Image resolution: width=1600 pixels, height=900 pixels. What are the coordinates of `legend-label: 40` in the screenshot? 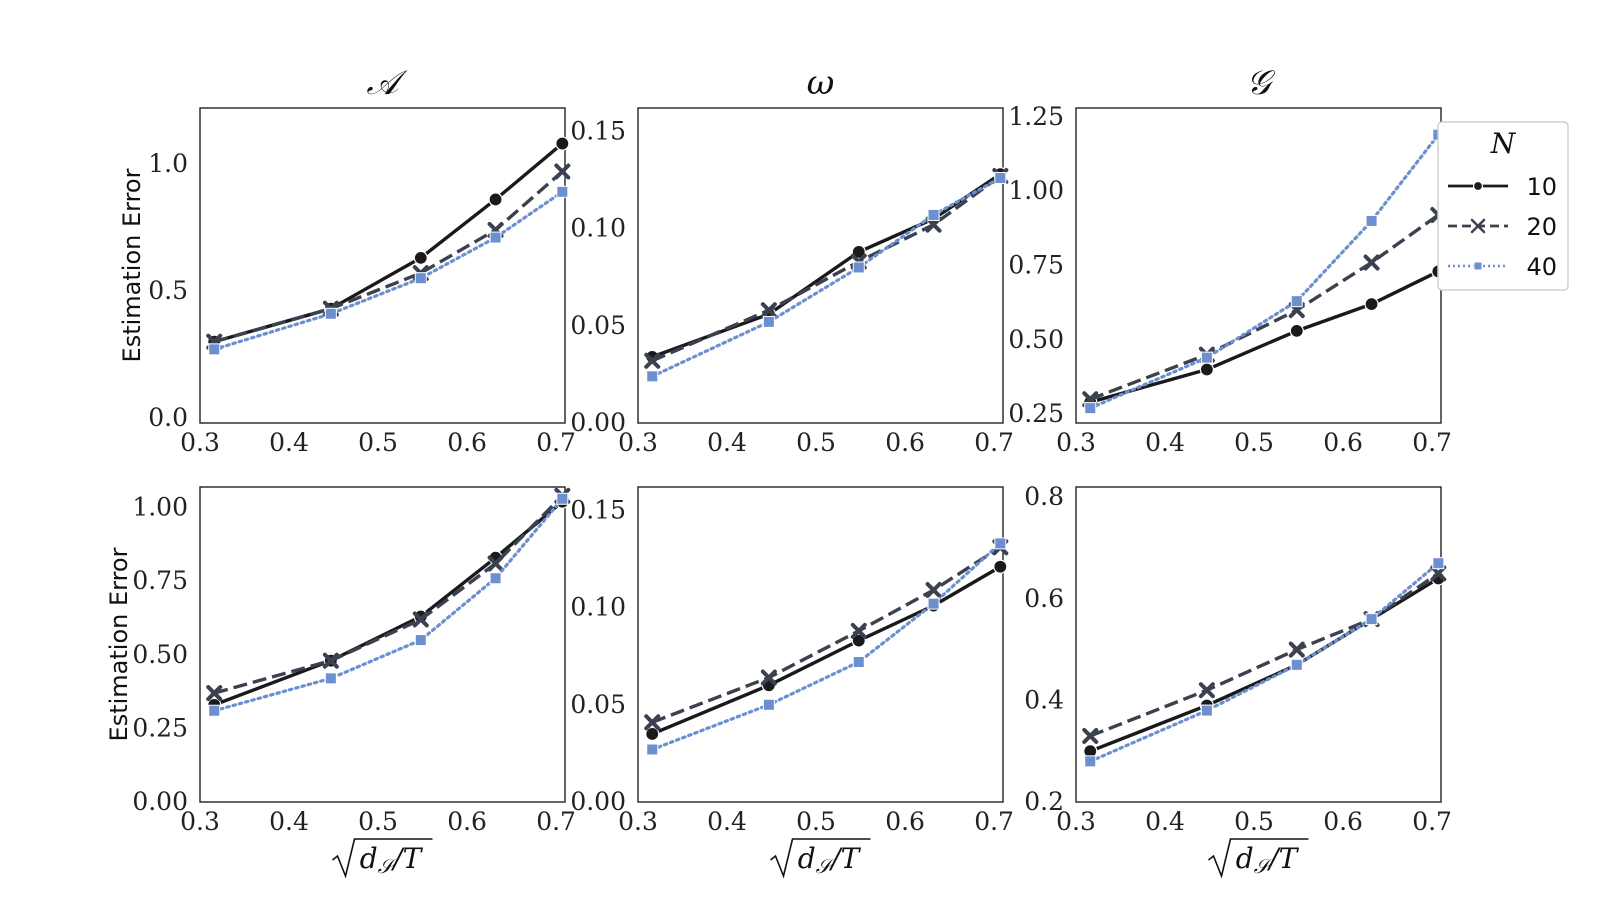 It's located at (1541, 267).